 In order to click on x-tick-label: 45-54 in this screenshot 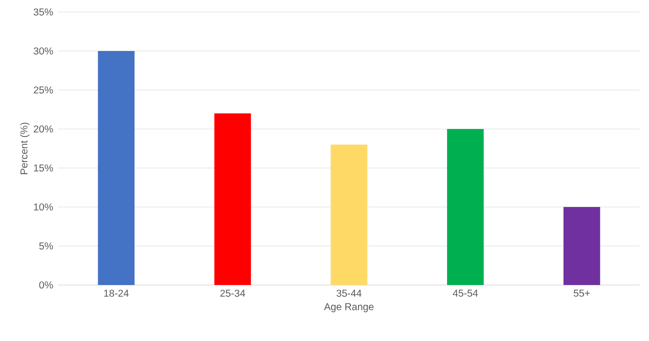, I will do `click(465, 293)`.